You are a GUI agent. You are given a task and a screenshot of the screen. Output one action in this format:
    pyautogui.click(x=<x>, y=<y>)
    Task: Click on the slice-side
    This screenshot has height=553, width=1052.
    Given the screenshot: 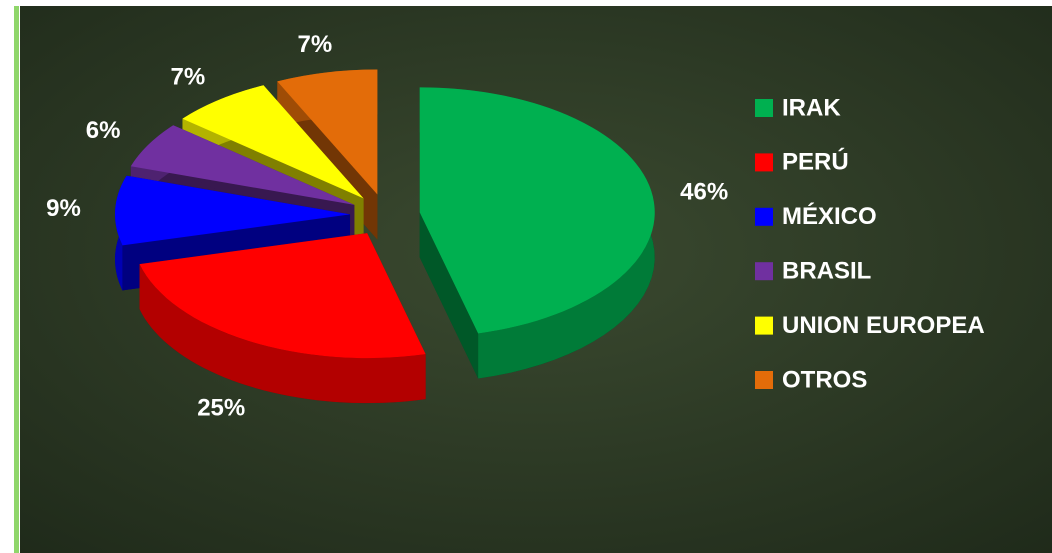 What is the action you would take?
    pyautogui.click(x=449, y=295)
    